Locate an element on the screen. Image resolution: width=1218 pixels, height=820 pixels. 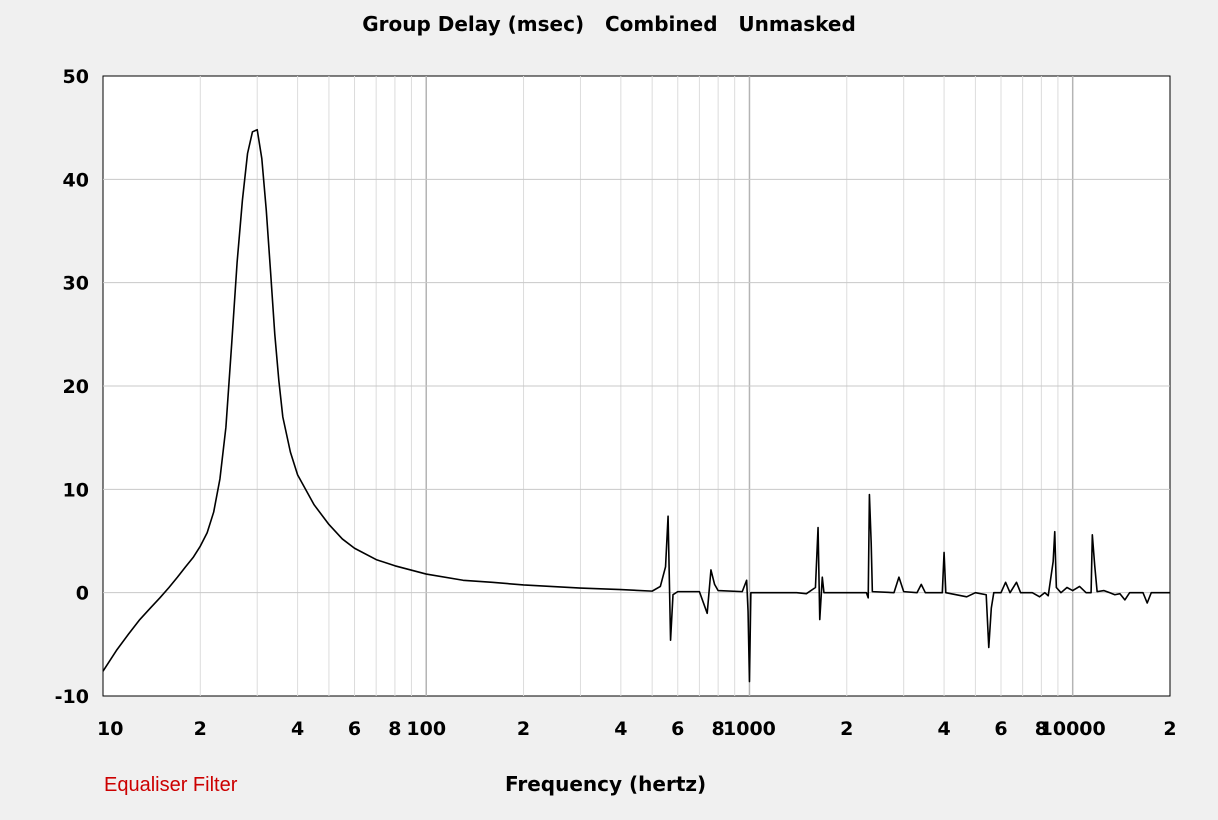
x-tick-label: 10 is located at coordinates (110, 729).